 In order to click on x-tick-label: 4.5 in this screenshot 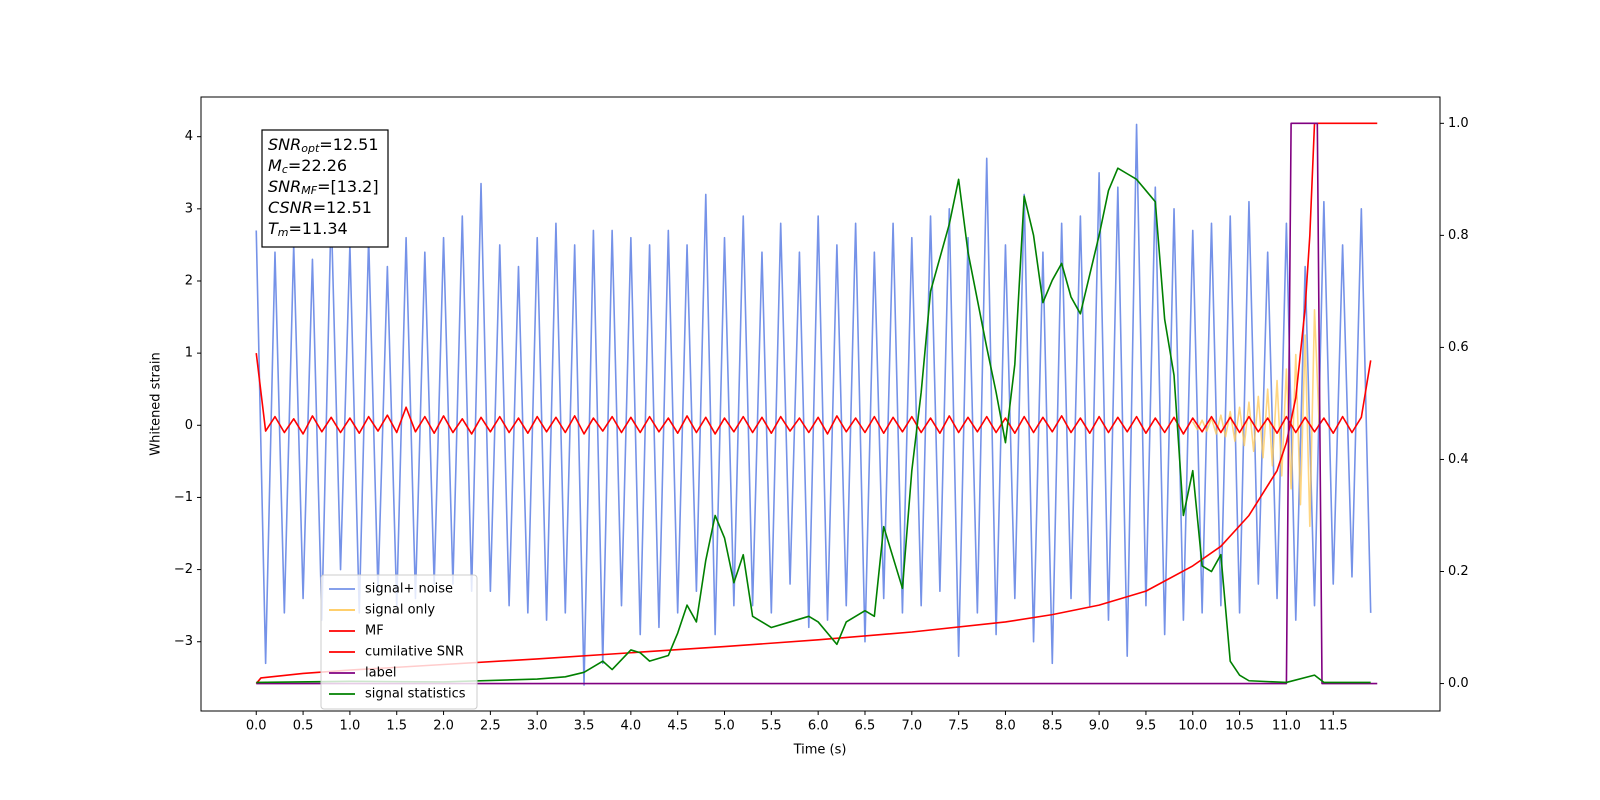, I will do `click(677, 726)`.